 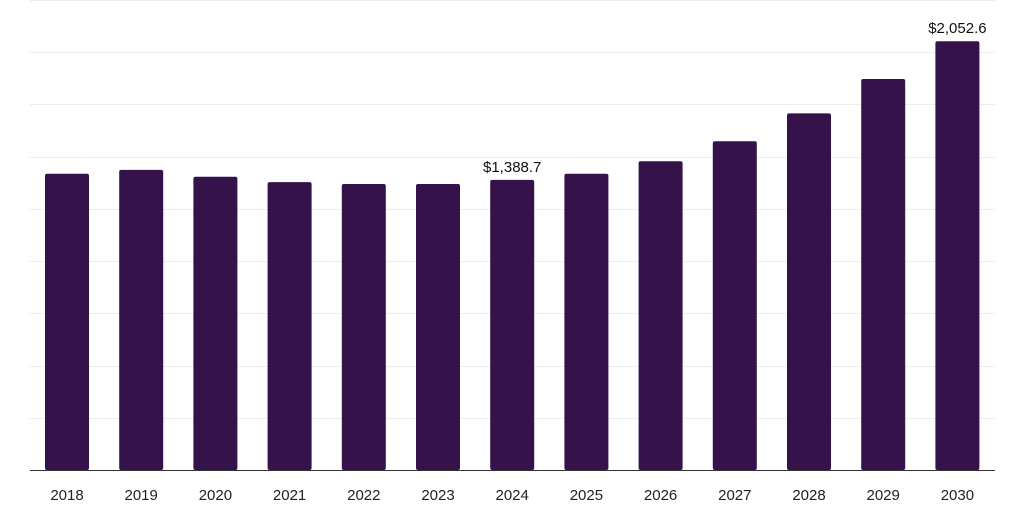 What do you see at coordinates (437, 495) in the screenshot?
I see `x-tick-label-2023: 2023` at bounding box center [437, 495].